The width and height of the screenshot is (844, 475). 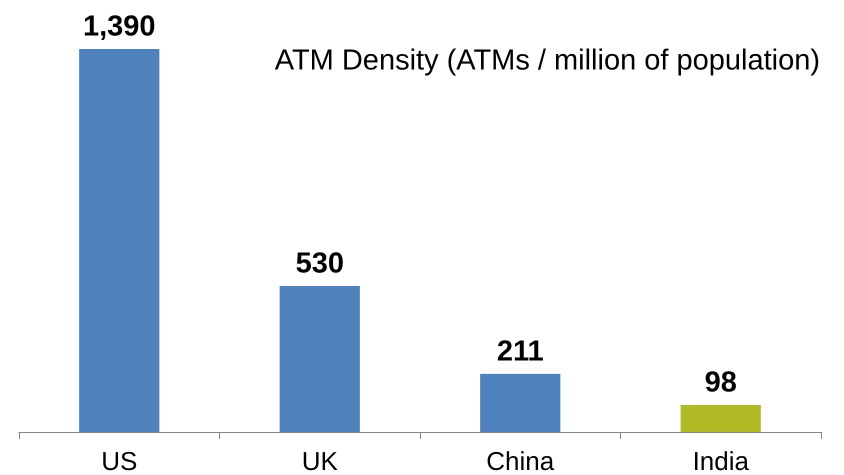 What do you see at coordinates (520, 460) in the screenshot?
I see `x-tick-label: China` at bounding box center [520, 460].